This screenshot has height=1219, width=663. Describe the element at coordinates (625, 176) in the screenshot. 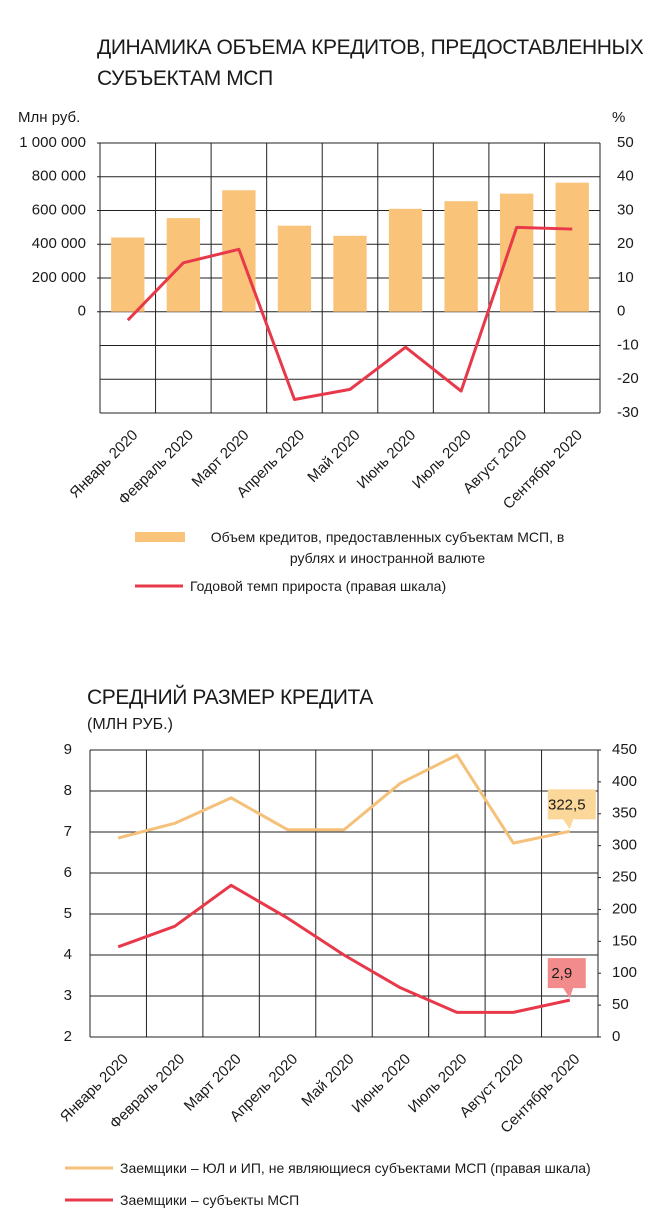

I see `y2-tick-label: 40` at that location.